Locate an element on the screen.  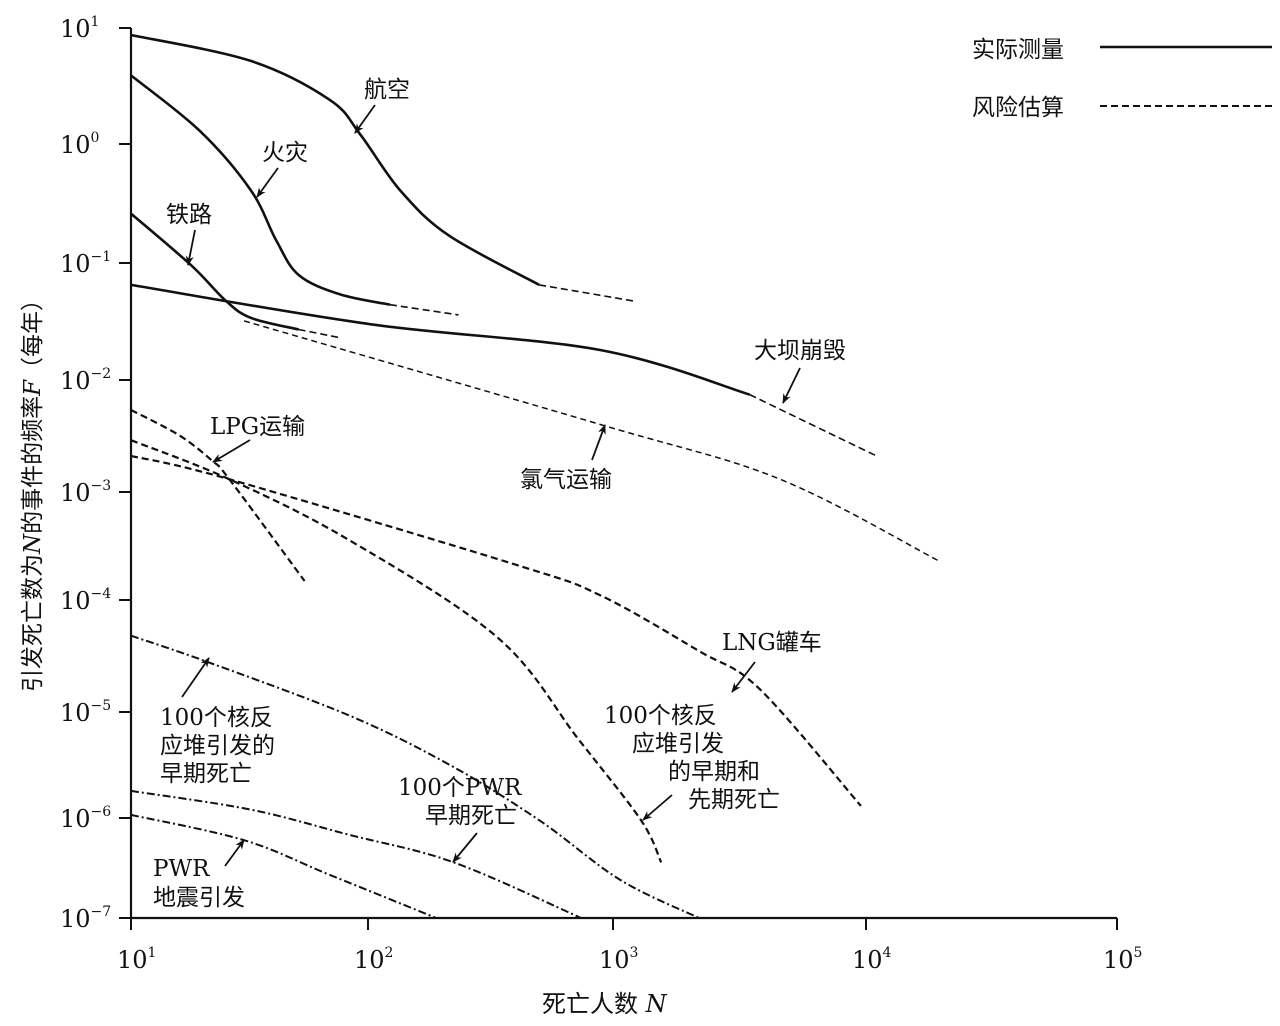
series-label: 氯气运输 is located at coordinates (566, 480).